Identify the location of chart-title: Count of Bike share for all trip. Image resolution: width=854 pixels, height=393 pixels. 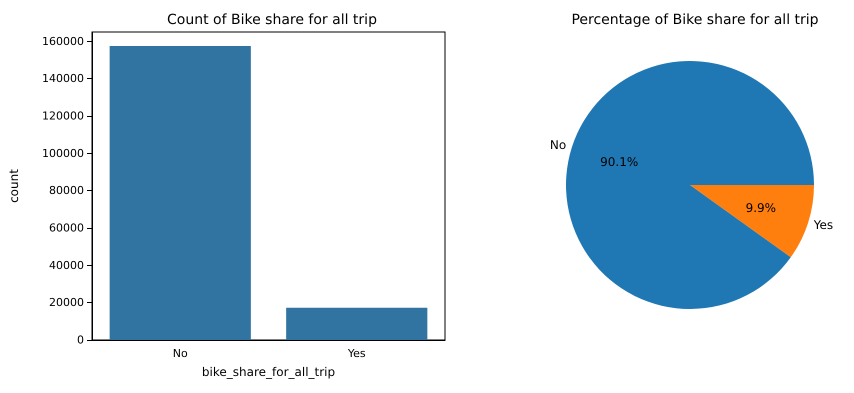
(272, 20).